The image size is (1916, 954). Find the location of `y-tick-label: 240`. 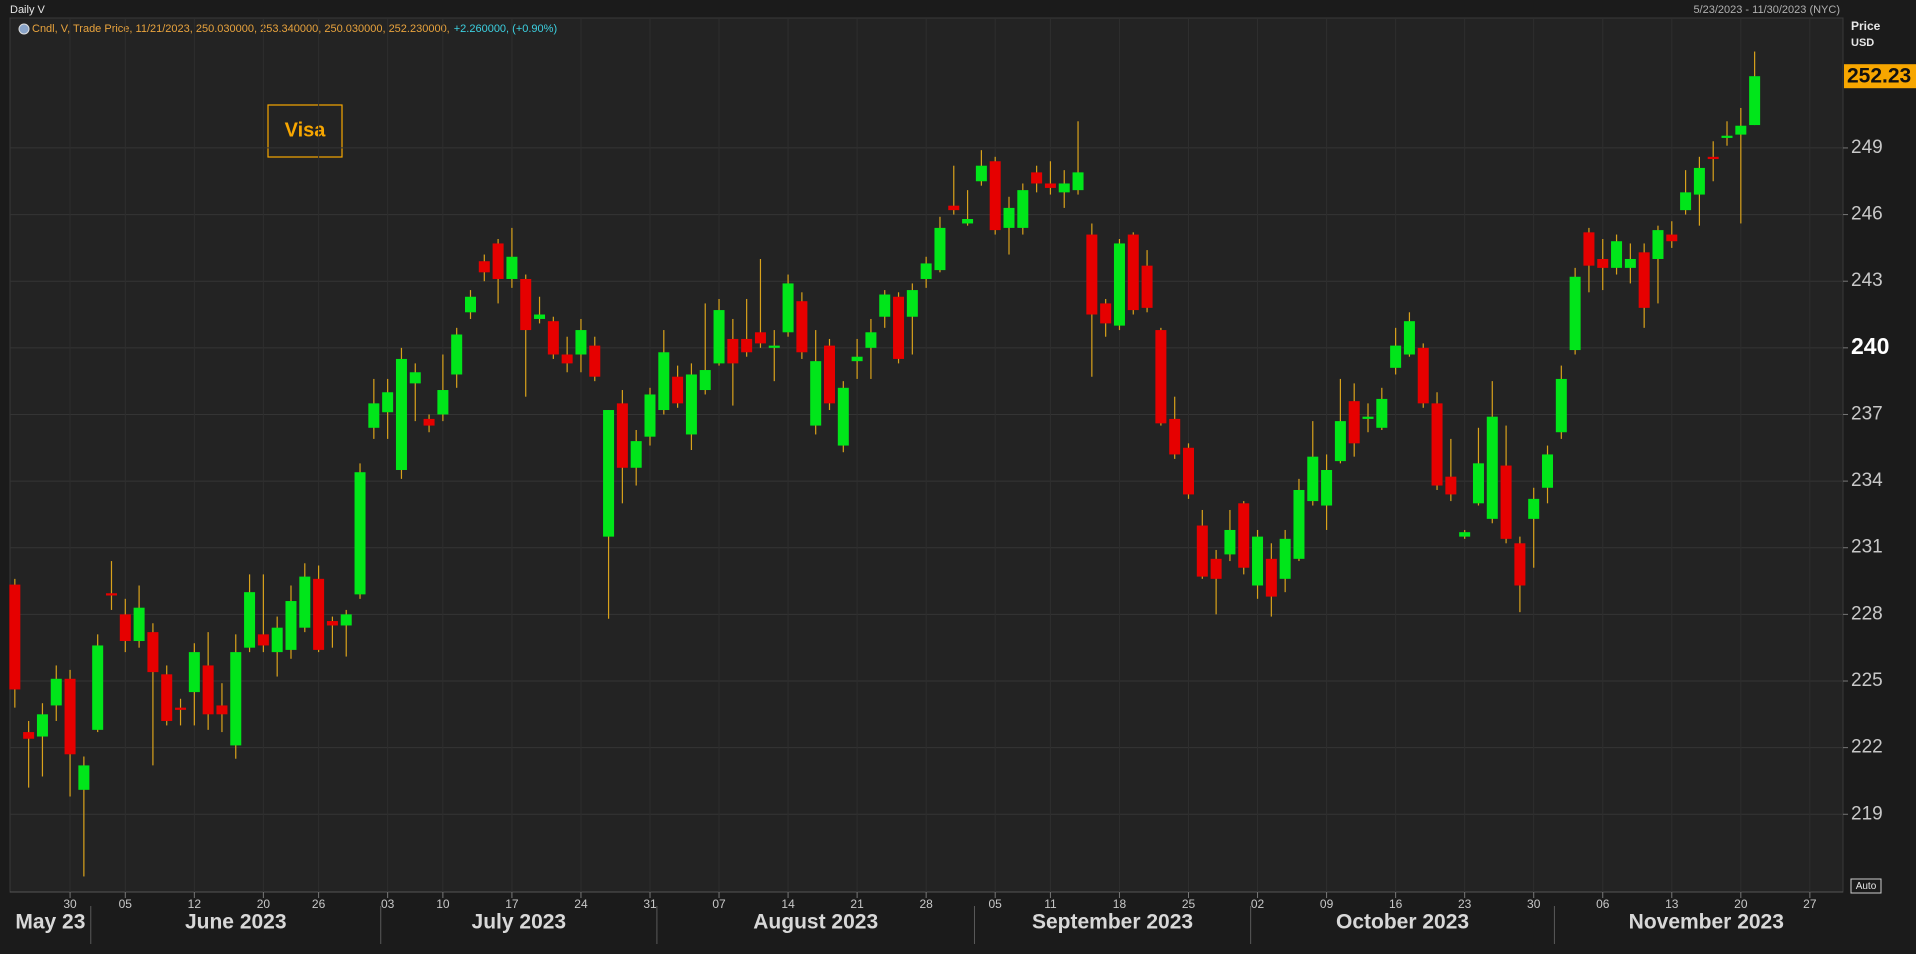

y-tick-label: 240 is located at coordinates (1870, 346).